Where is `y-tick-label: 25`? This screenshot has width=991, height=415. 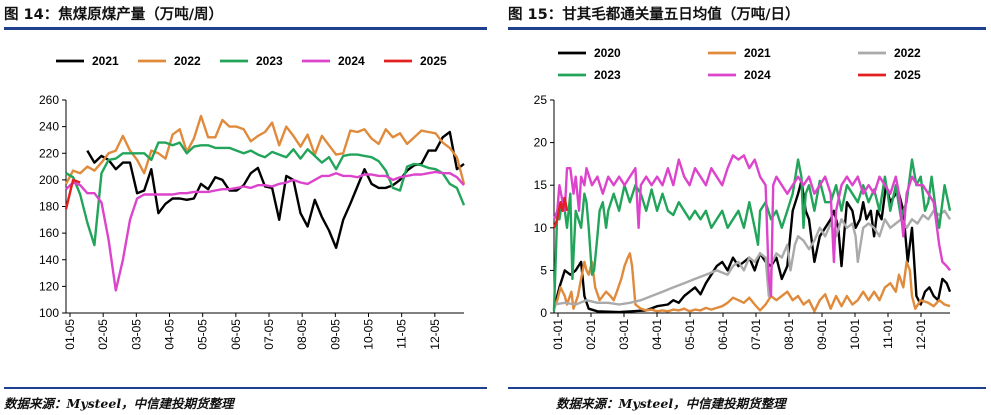
y-tick-label: 25 is located at coordinates (541, 100).